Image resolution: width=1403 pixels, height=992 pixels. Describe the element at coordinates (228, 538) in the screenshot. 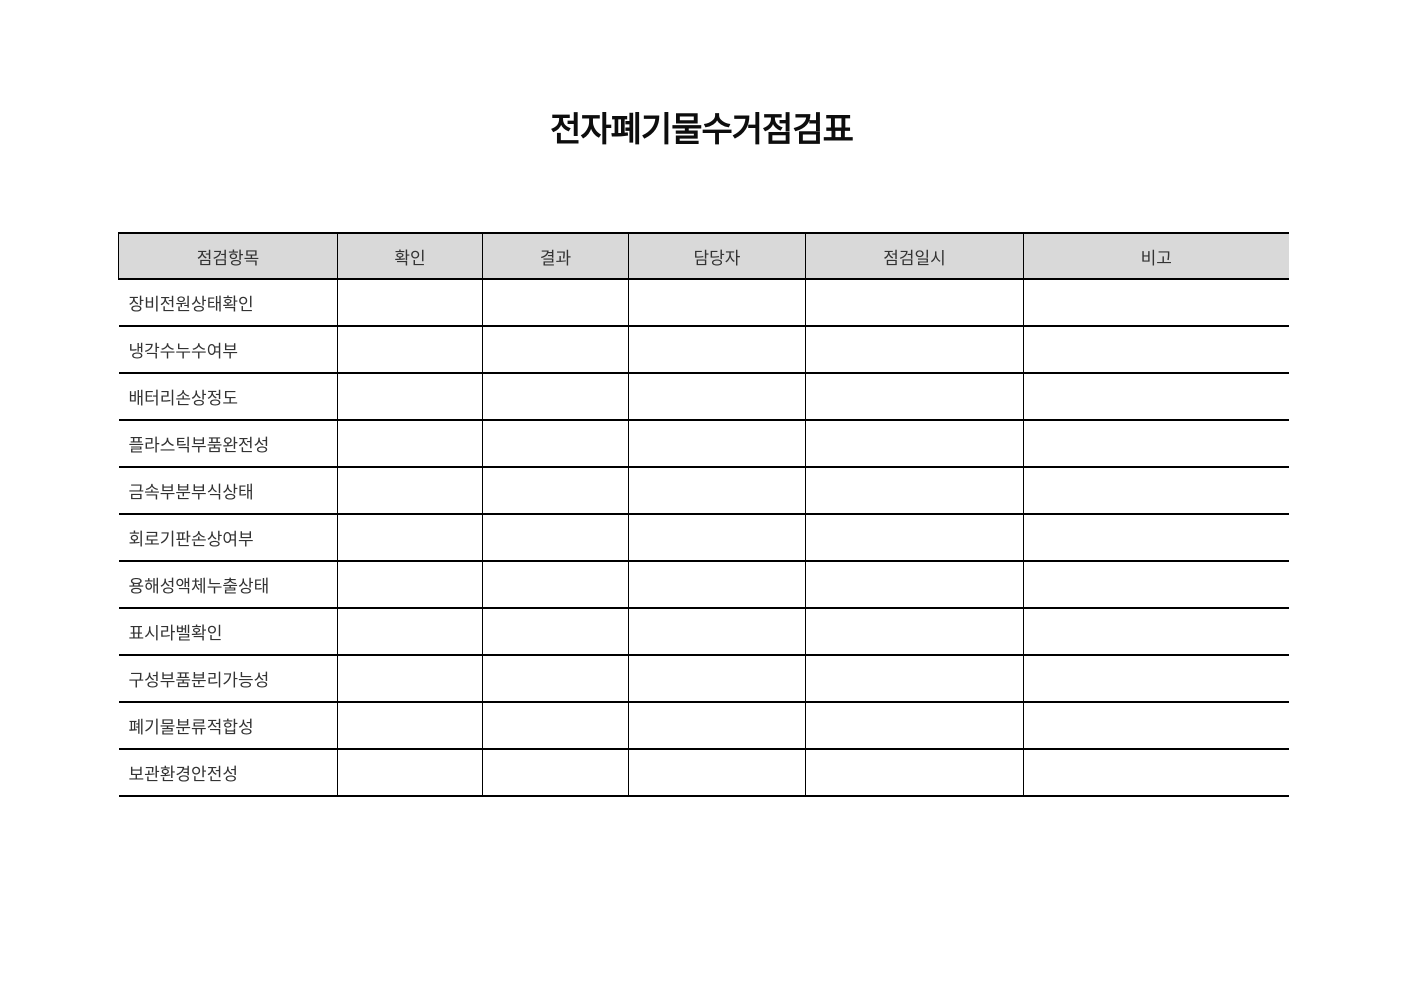

I see `cell-item: 회로기판손상여부` at that location.